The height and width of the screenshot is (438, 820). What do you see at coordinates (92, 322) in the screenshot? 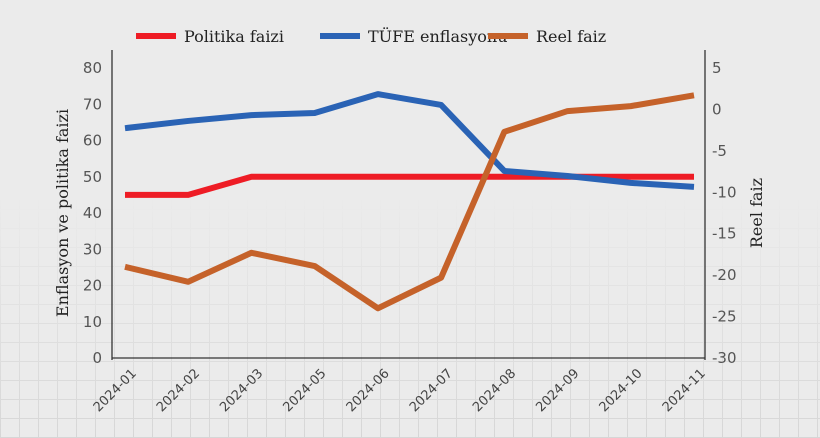
I see `y-tick-label: 10` at bounding box center [92, 322].